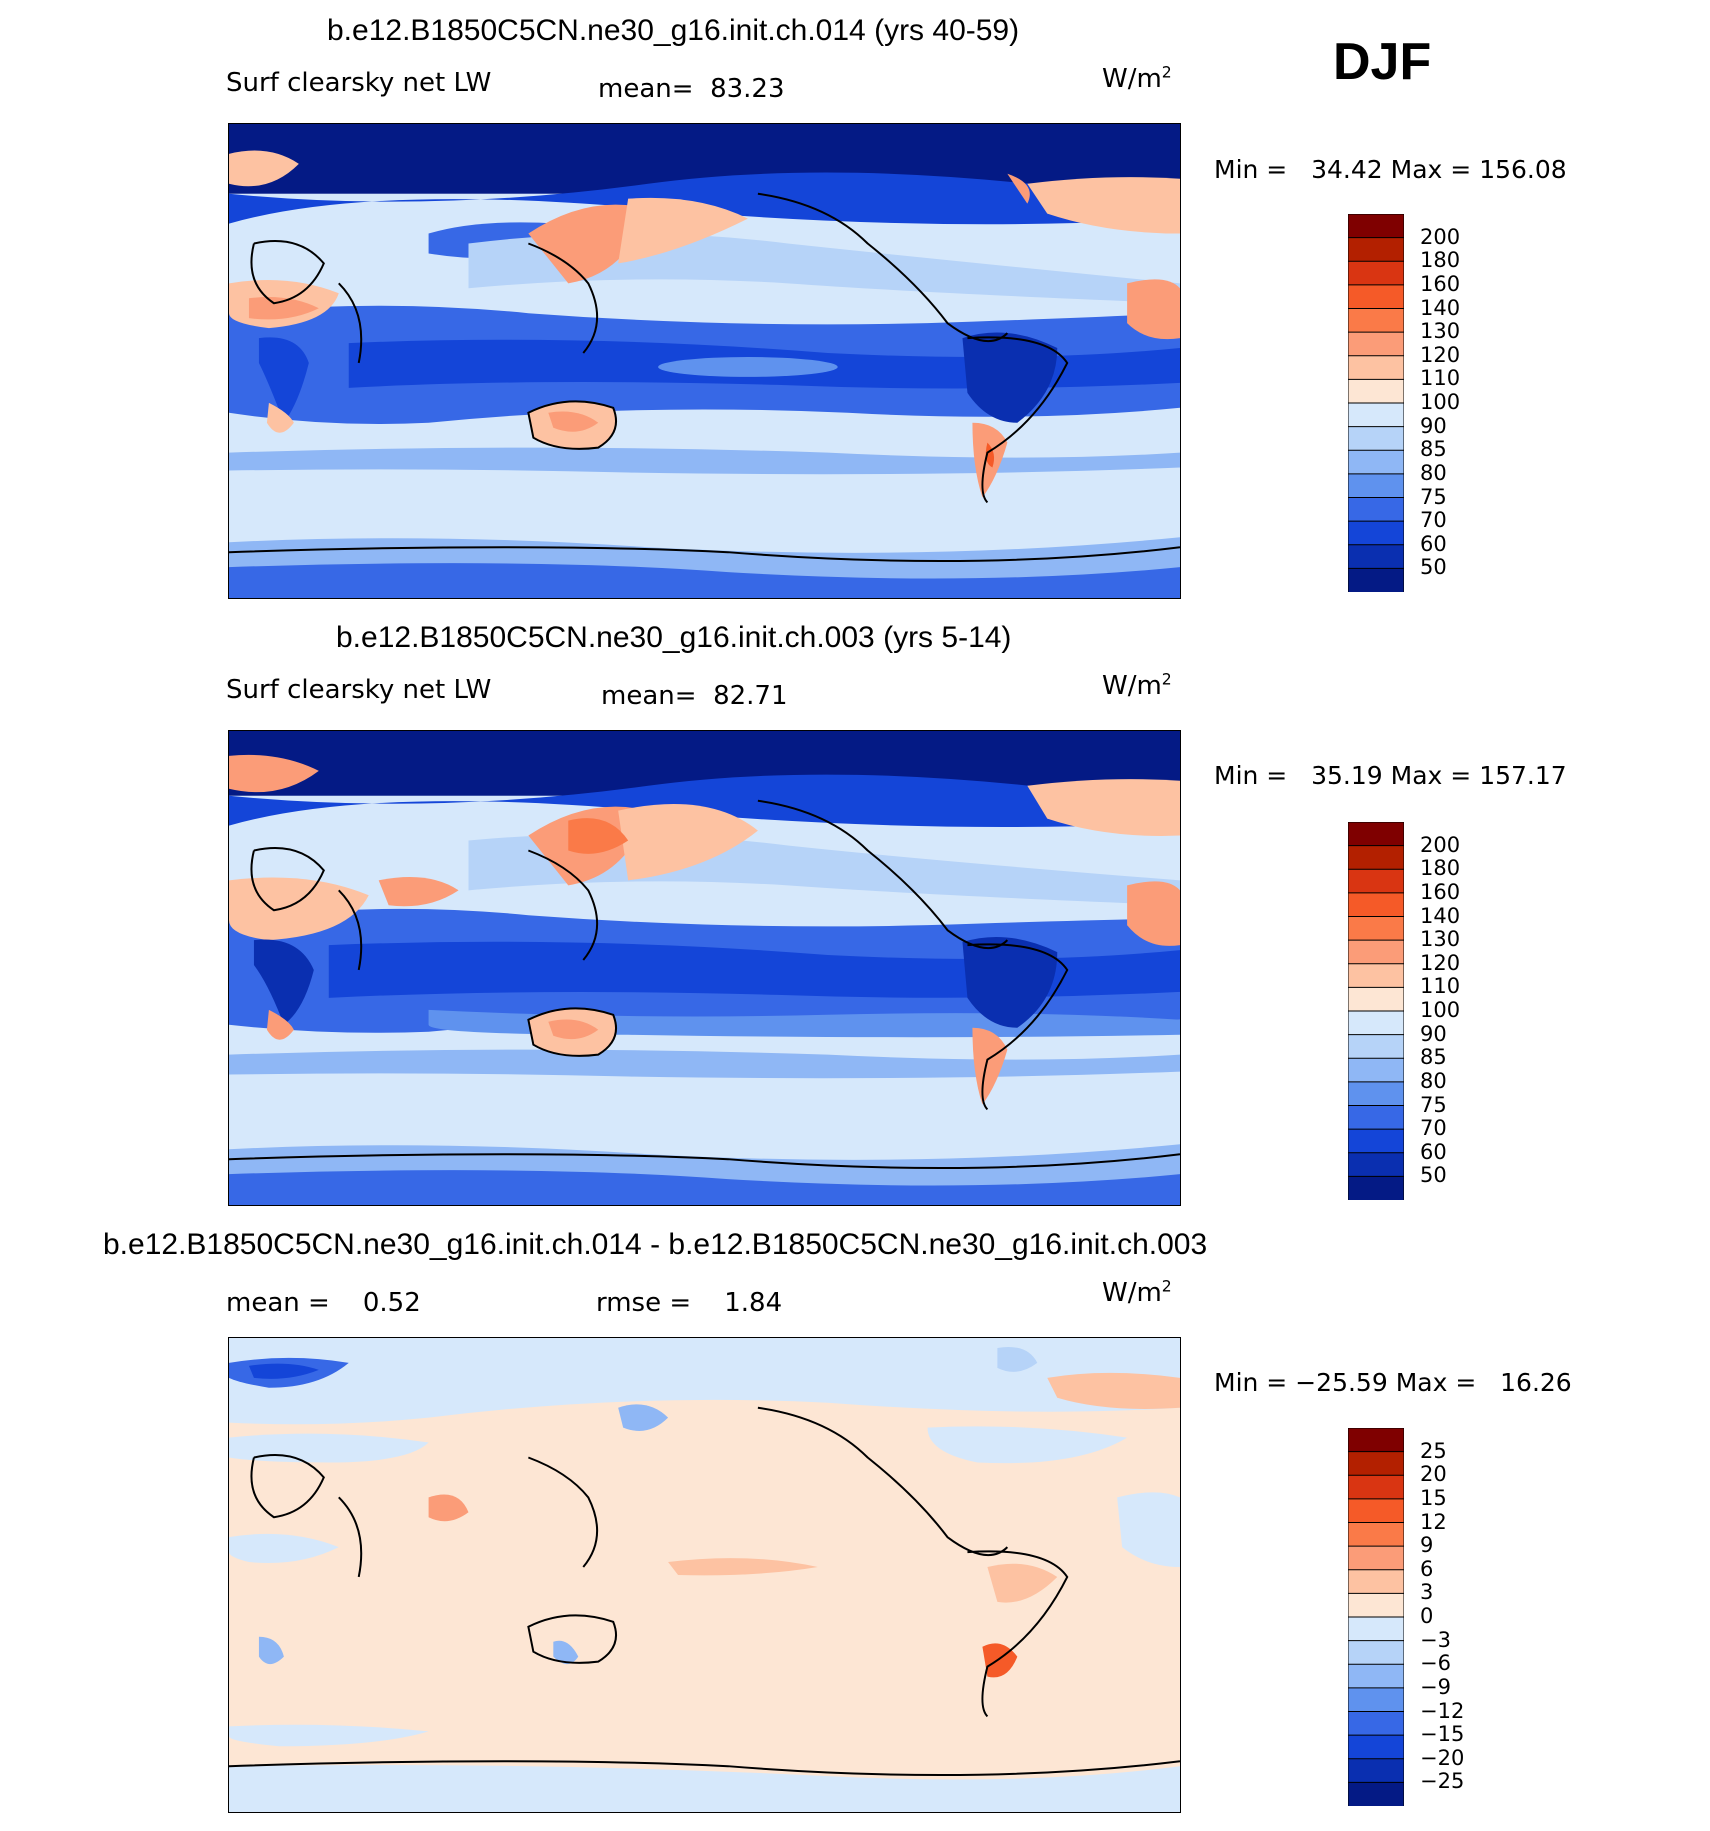  What do you see at coordinates (1431, 169) in the screenshot?
I see `panel-1-max-label: Max =` at bounding box center [1431, 169].